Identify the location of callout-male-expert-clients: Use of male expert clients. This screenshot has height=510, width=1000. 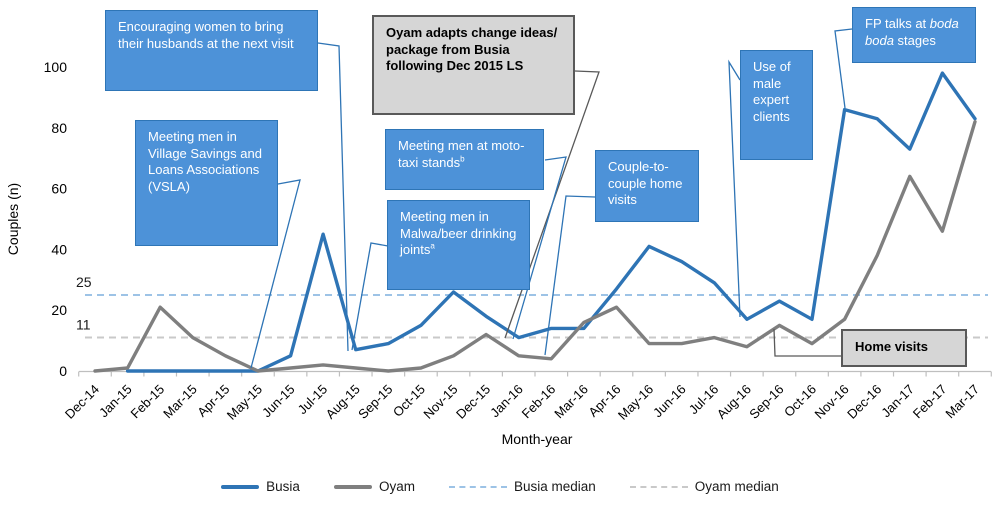
(776, 105).